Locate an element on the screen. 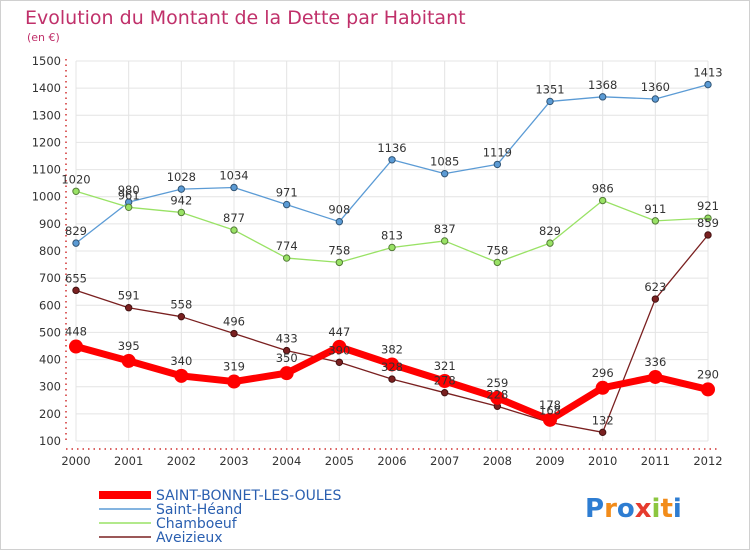  data-label: 228 is located at coordinates (497, 394).